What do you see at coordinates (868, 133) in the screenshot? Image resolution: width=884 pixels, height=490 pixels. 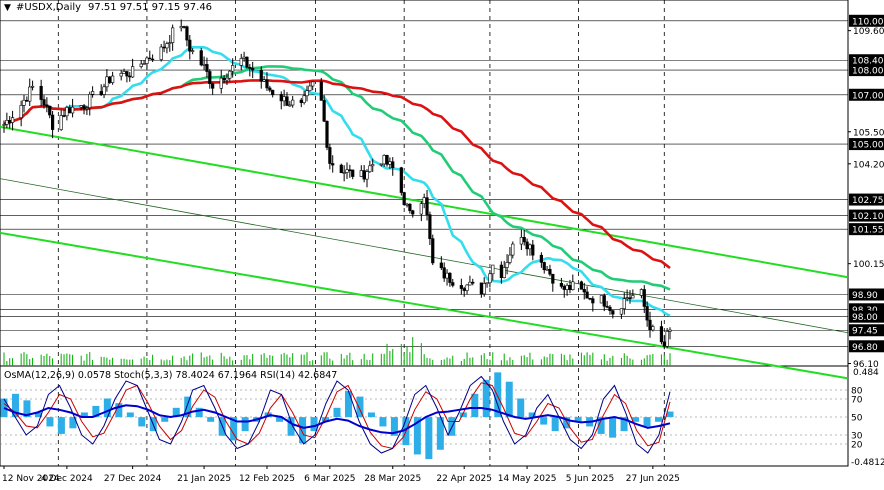 I see `price-tick-label: 105.50` at bounding box center [868, 133].